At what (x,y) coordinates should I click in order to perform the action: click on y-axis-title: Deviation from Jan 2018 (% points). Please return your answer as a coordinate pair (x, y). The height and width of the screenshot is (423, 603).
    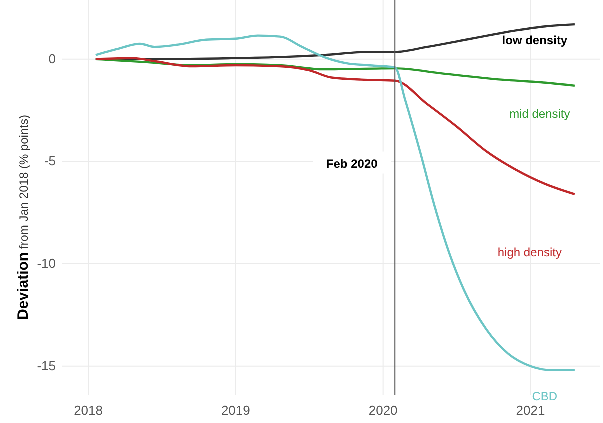
    Looking at the image, I should click on (23, 217).